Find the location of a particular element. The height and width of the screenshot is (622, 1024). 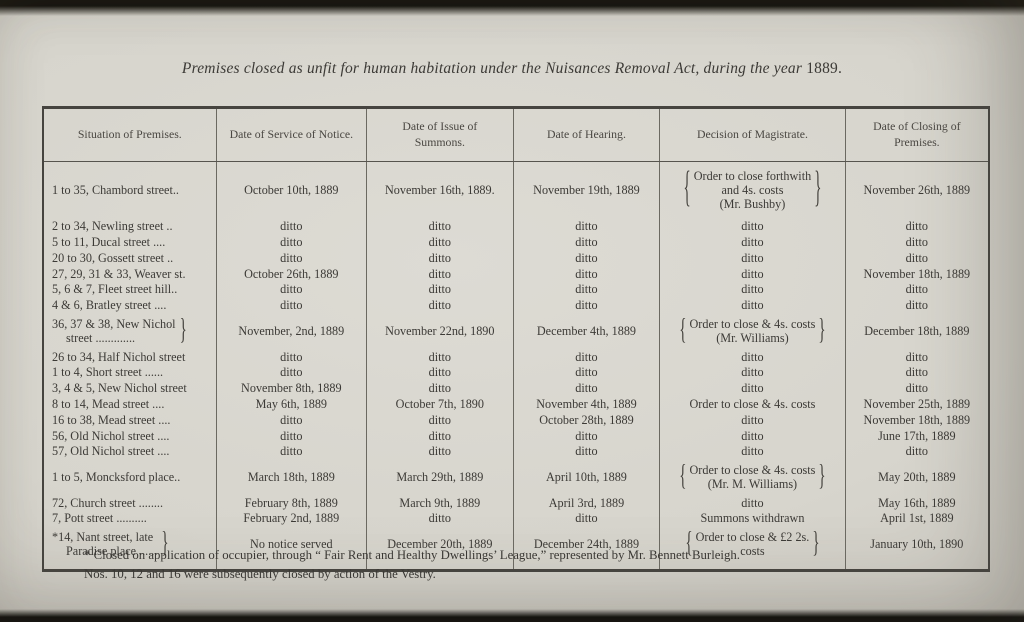

notice-date-cell: No notice served is located at coordinates (291, 549).